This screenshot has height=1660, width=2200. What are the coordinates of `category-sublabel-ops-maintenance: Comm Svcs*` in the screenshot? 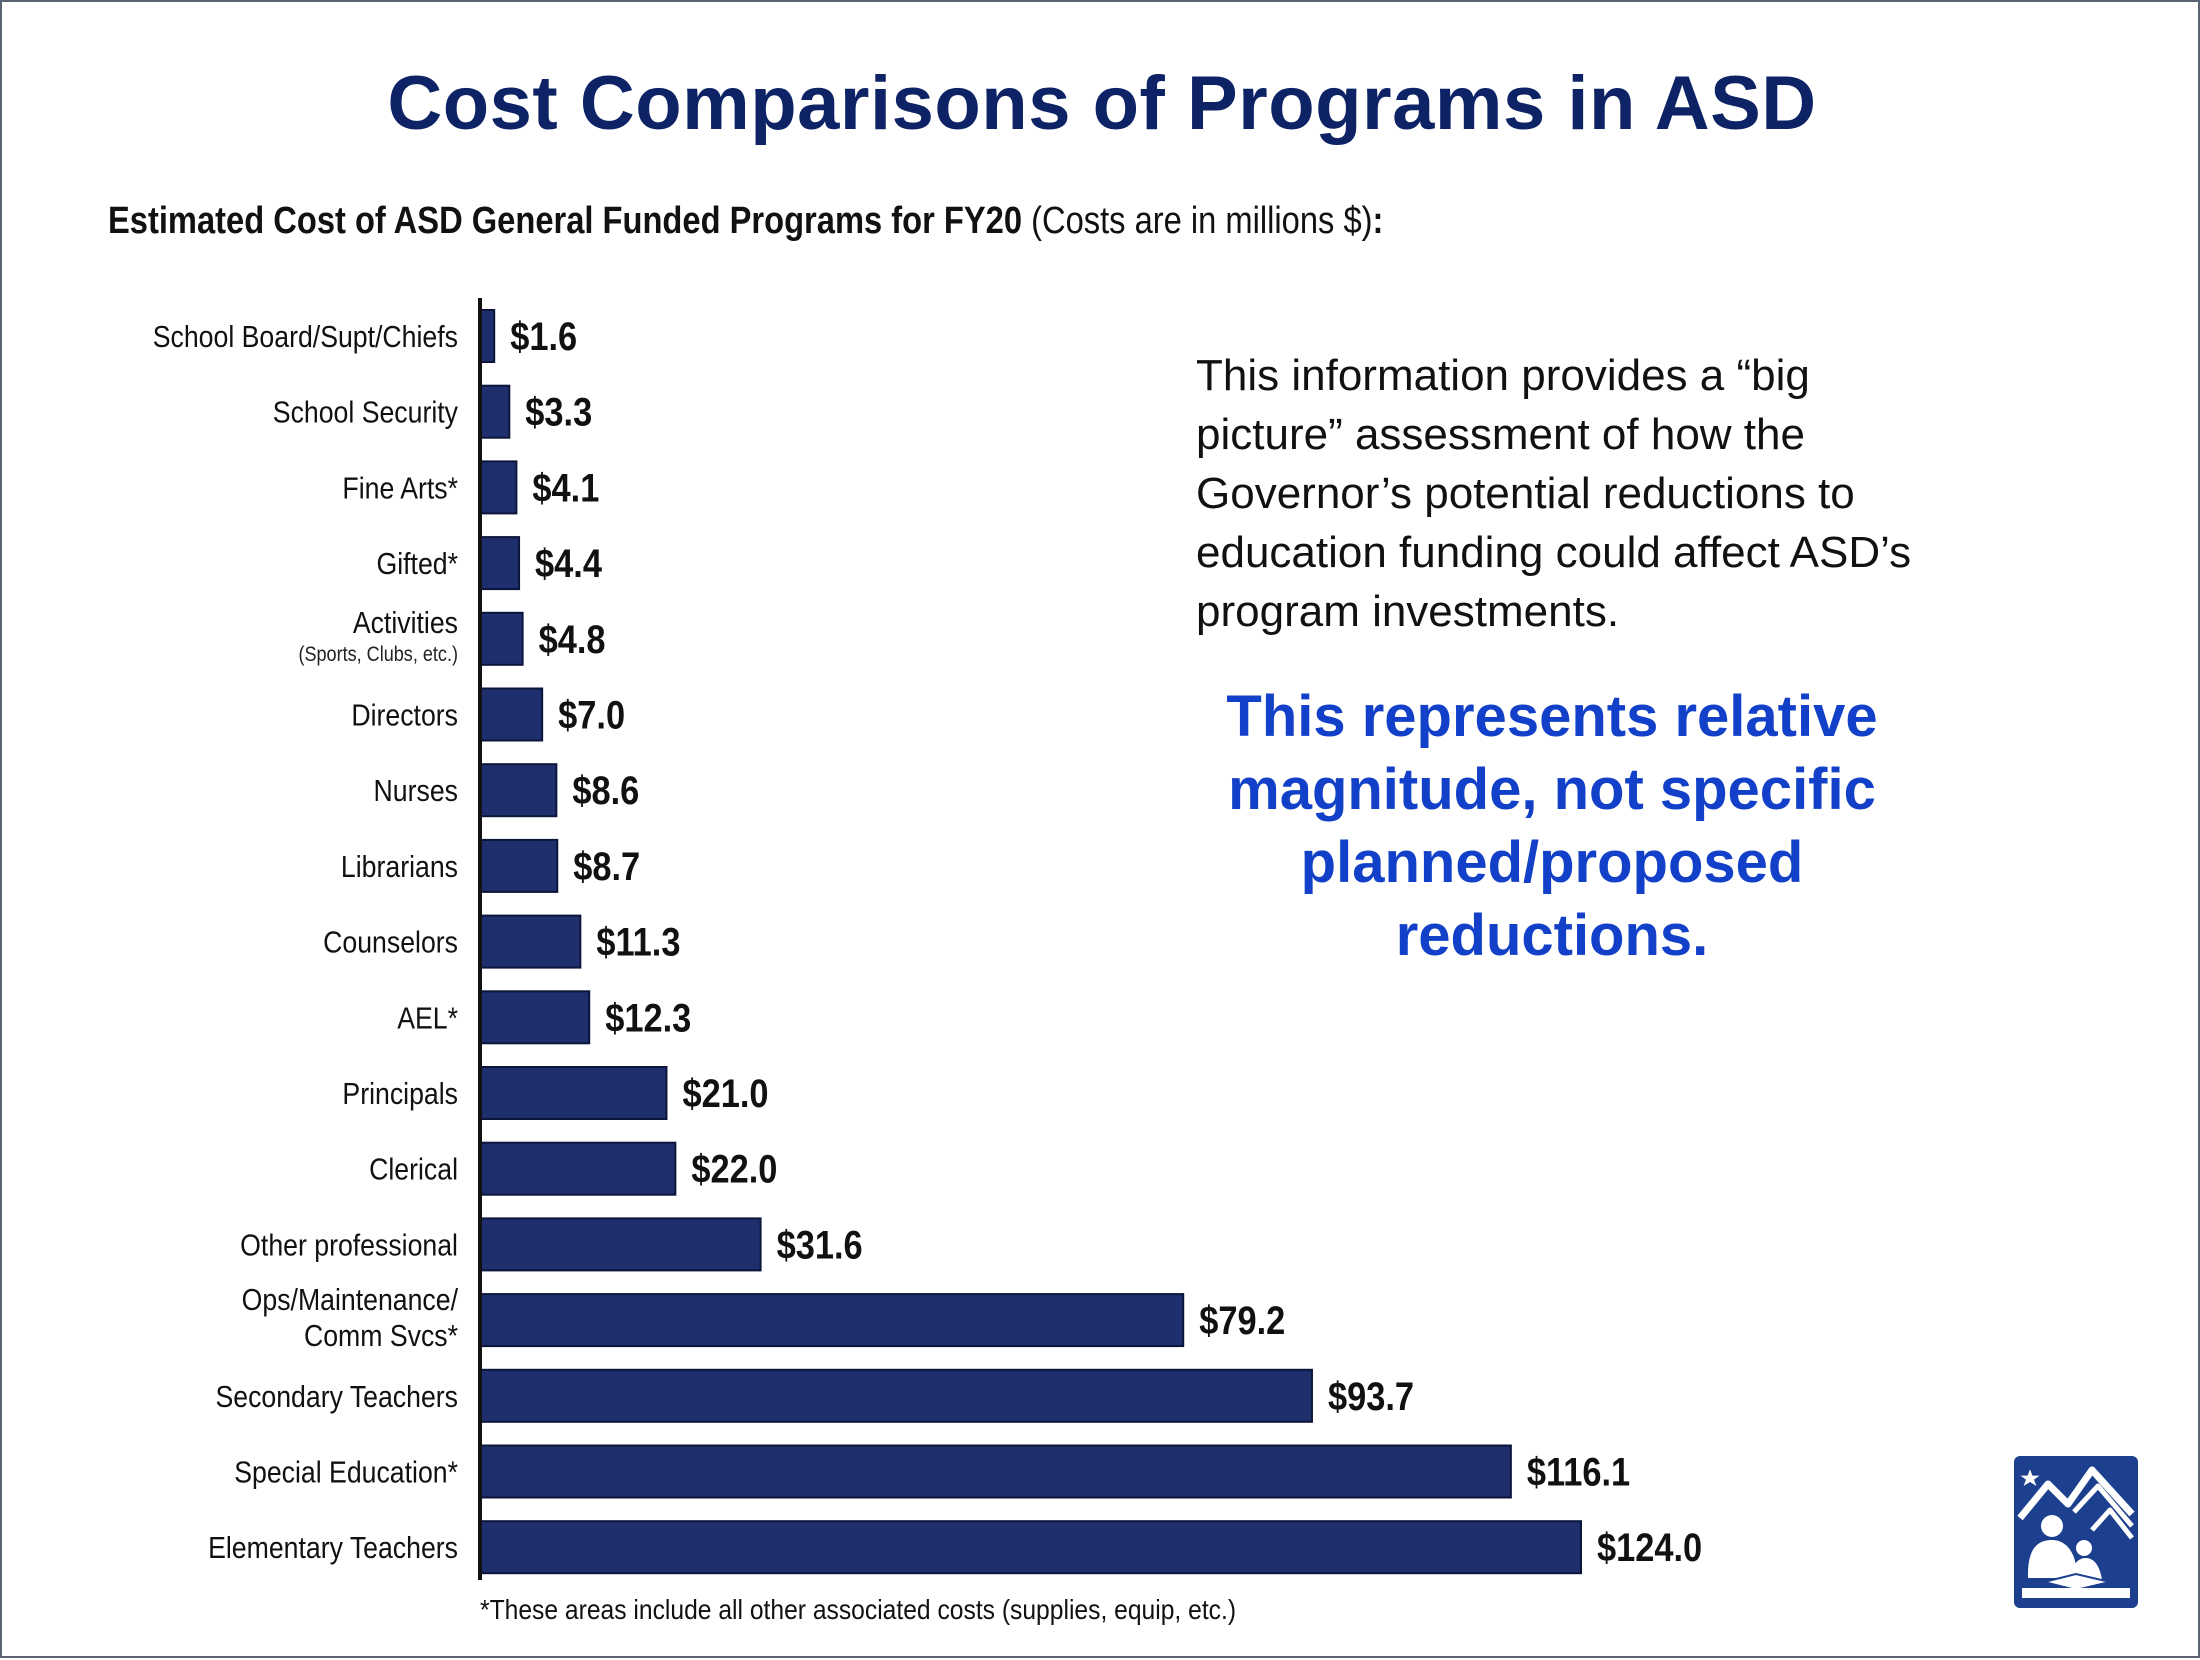 It's located at (381, 1336).